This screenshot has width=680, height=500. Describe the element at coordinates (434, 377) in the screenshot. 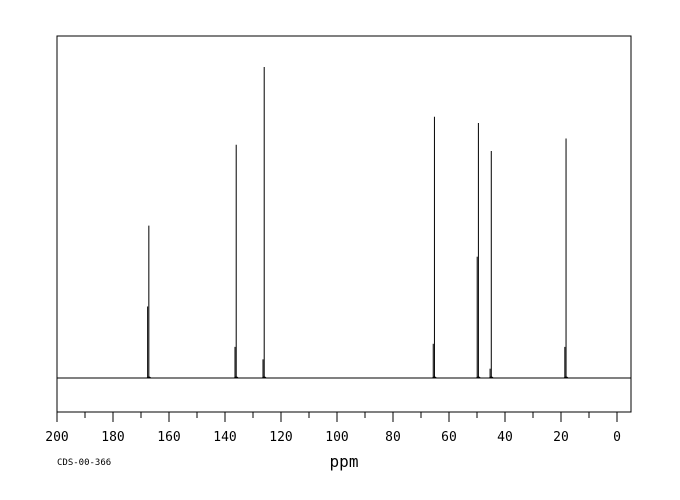

I see `peak-3-foot` at that location.